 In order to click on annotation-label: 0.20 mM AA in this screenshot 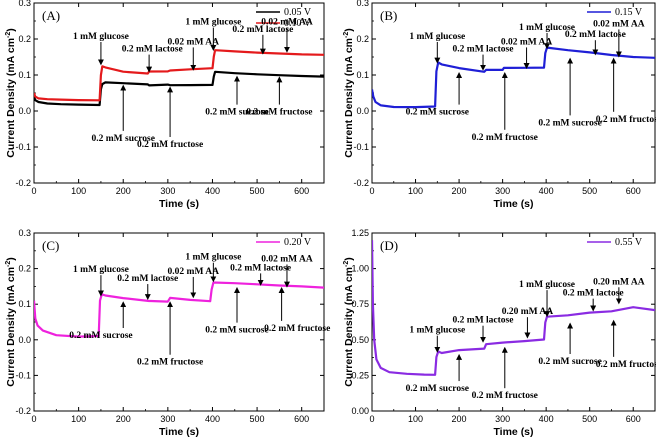, I will do `click(528, 312)`.